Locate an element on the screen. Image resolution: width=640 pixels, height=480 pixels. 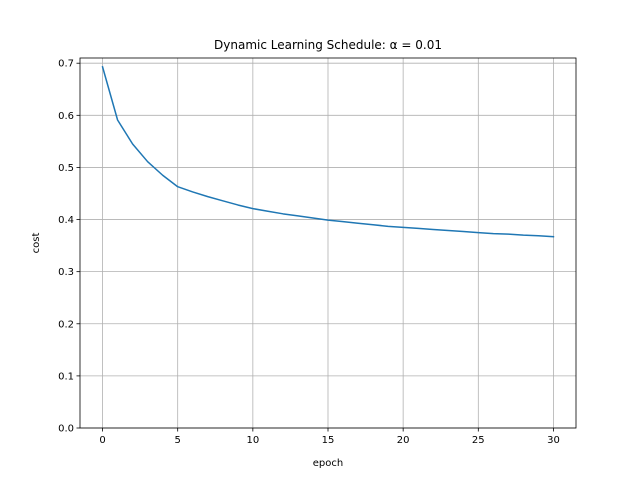
x-axis-label: epoch is located at coordinates (328, 463).